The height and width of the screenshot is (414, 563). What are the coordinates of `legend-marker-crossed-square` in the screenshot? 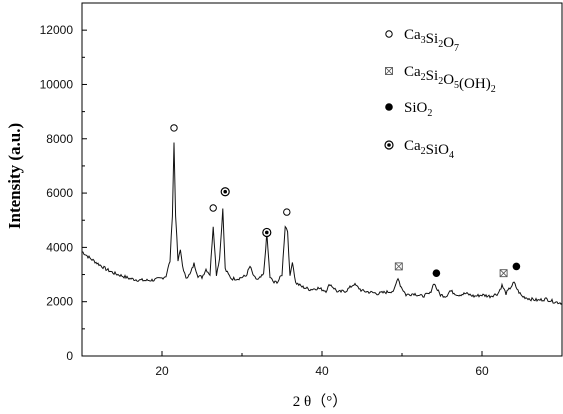 It's located at (389, 71).